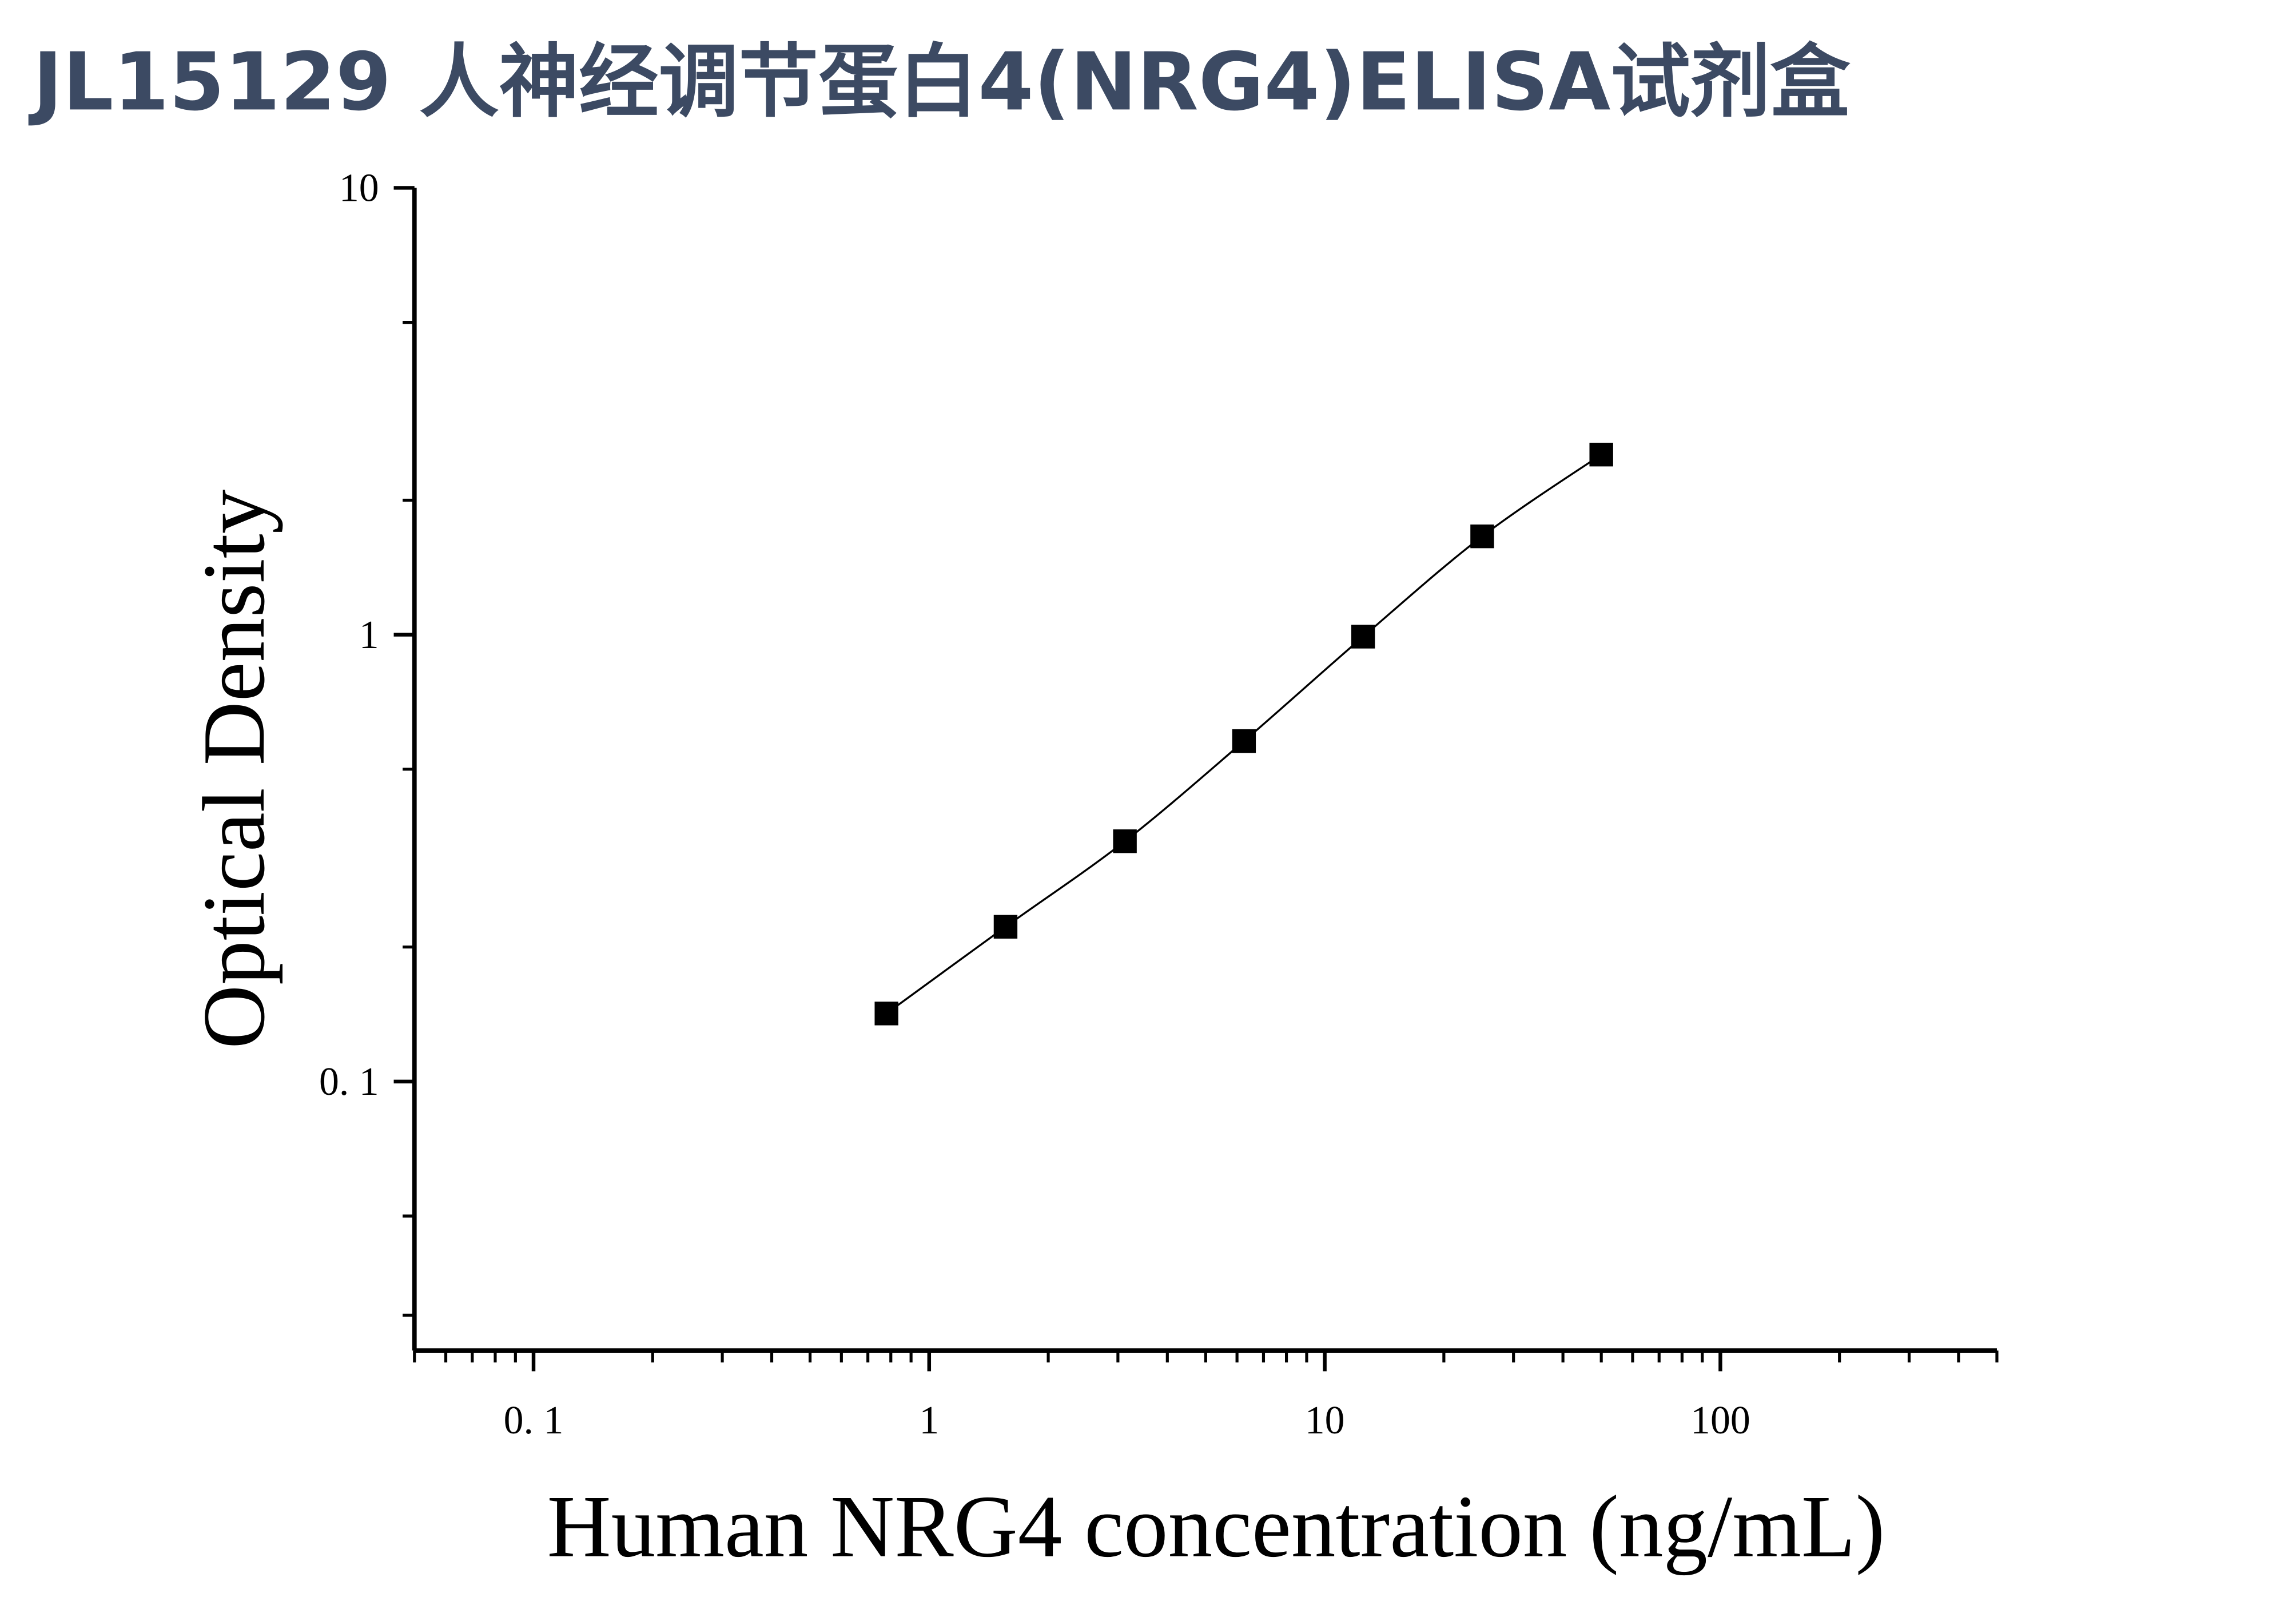 The image size is (2296, 1605). Describe the element at coordinates (929, 1421) in the screenshot. I see `x-tick-label: 1` at that location.